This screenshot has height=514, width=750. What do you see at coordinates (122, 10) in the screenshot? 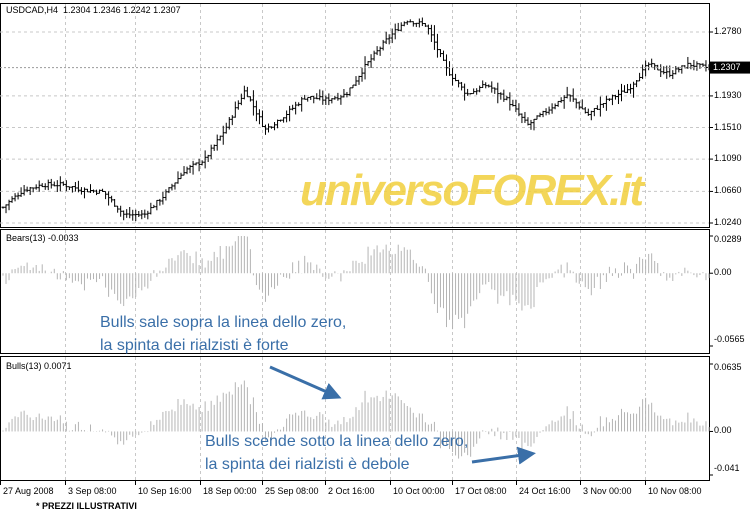
I see `ohlc-values: 1.2304 1.2346 1.2242 1.2307` at bounding box center [122, 10].